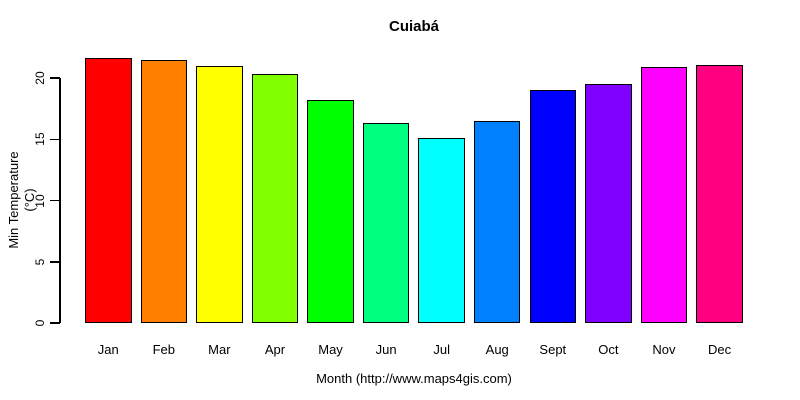 This screenshot has width=800, height=400. What do you see at coordinates (497, 221) in the screenshot?
I see `bar-aug` at bounding box center [497, 221].